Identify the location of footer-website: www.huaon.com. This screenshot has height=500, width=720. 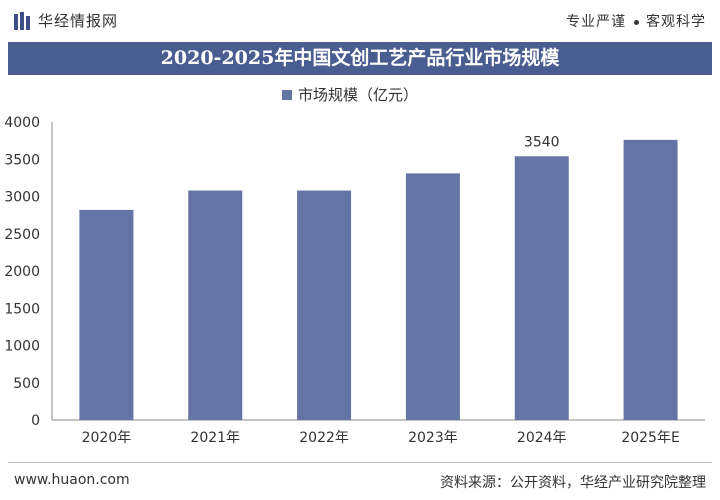
(72, 480).